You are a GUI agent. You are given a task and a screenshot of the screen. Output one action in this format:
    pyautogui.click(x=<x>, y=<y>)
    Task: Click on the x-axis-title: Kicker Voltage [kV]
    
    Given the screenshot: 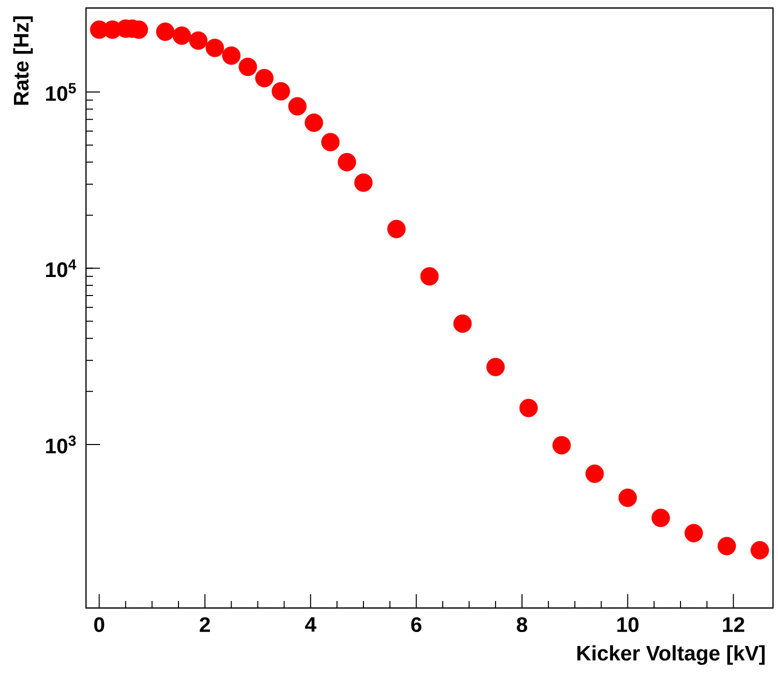 What is the action you would take?
    pyautogui.click(x=671, y=655)
    